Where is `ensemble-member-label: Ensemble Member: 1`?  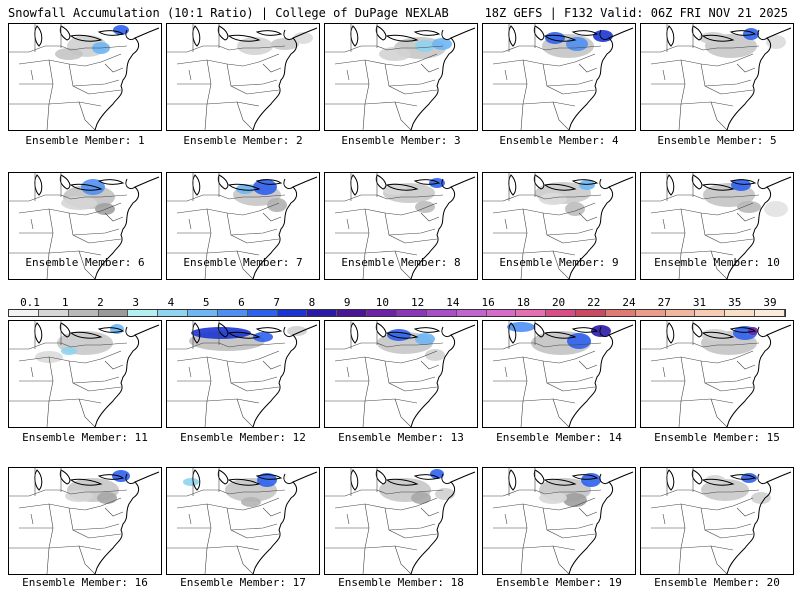
ensemble-member-label: Ensemble Member: 1 is located at coordinates (85, 140).